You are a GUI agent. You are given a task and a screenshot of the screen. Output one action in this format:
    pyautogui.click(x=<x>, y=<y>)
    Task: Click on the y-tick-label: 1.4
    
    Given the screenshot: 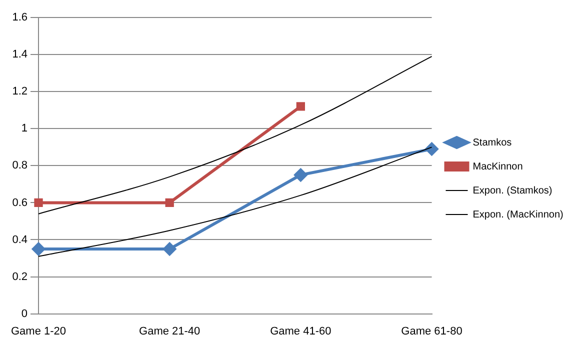 What is the action you would take?
    pyautogui.click(x=20, y=54)
    